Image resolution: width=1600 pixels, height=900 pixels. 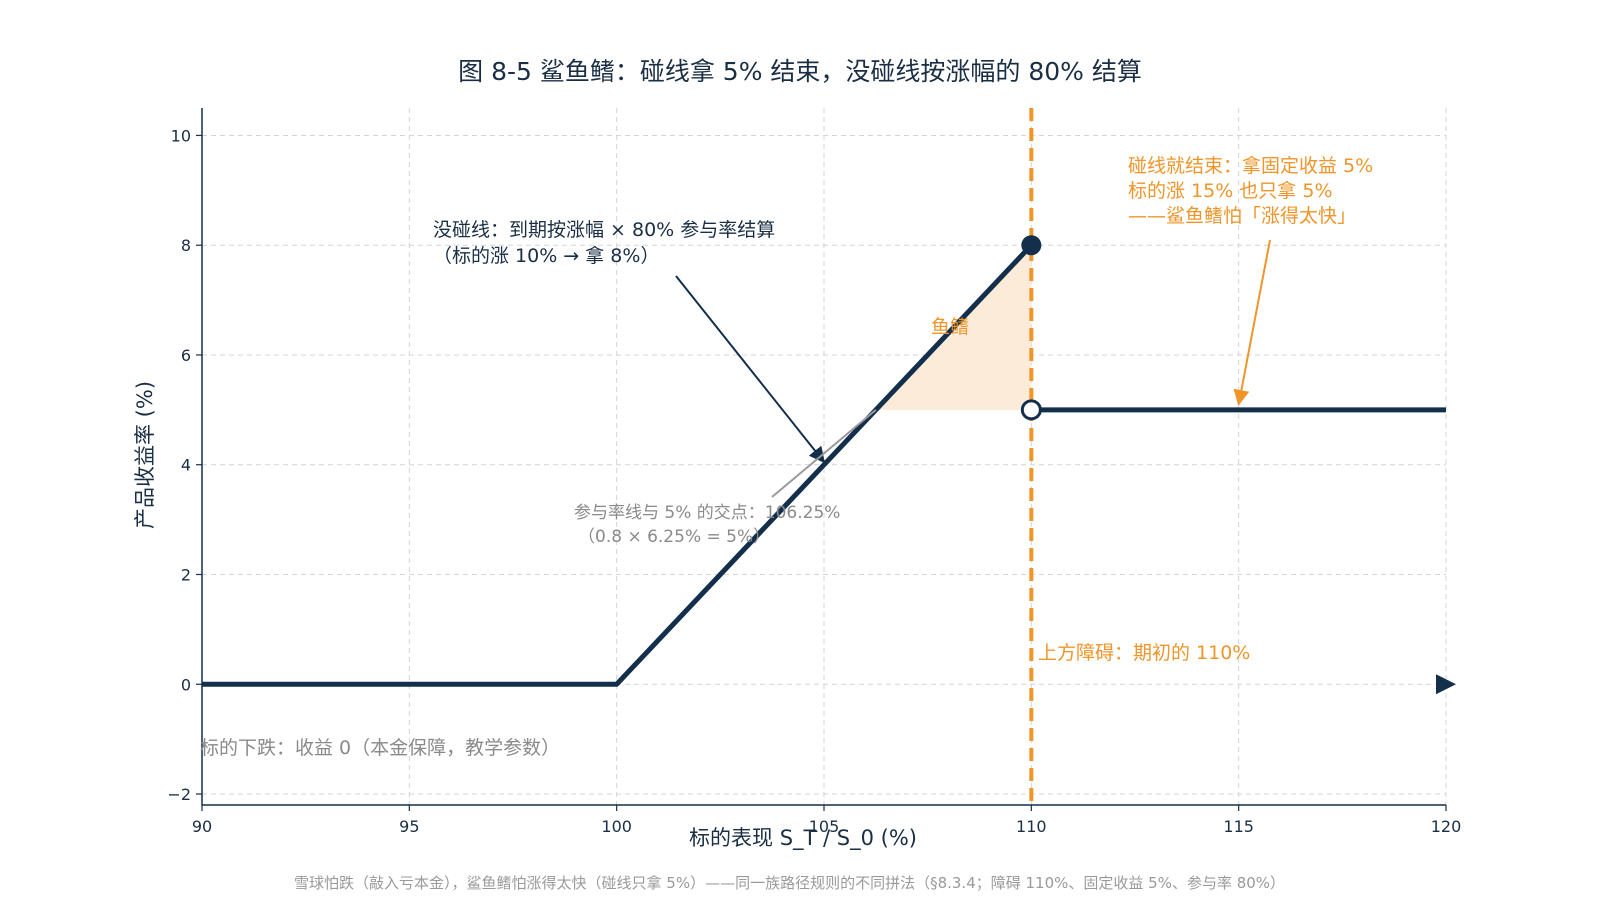 I want to click on y-axis-label: 产品收益率 (%), so click(x=145, y=455).